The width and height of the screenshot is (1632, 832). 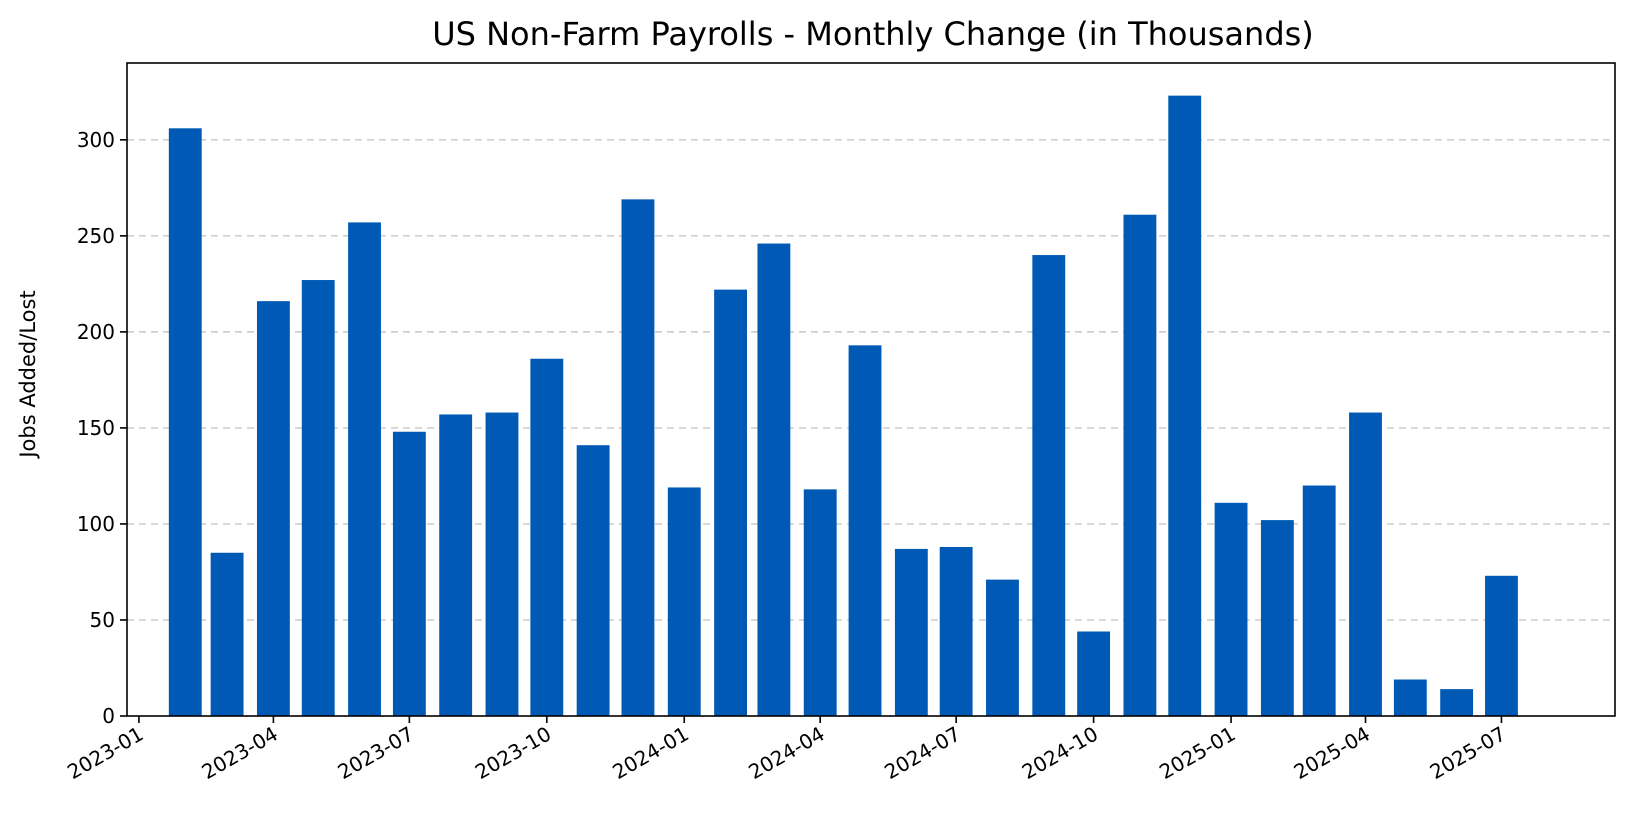 What do you see at coordinates (96, 428) in the screenshot?
I see `y-tick-label: 150` at bounding box center [96, 428].